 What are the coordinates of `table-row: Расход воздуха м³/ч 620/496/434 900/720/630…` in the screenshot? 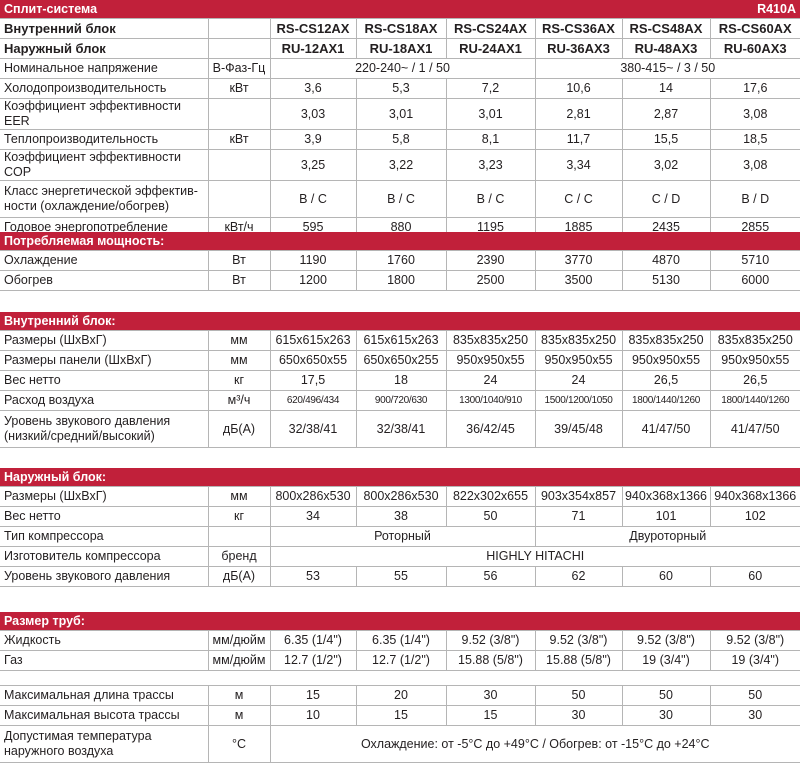 It's located at (400, 400).